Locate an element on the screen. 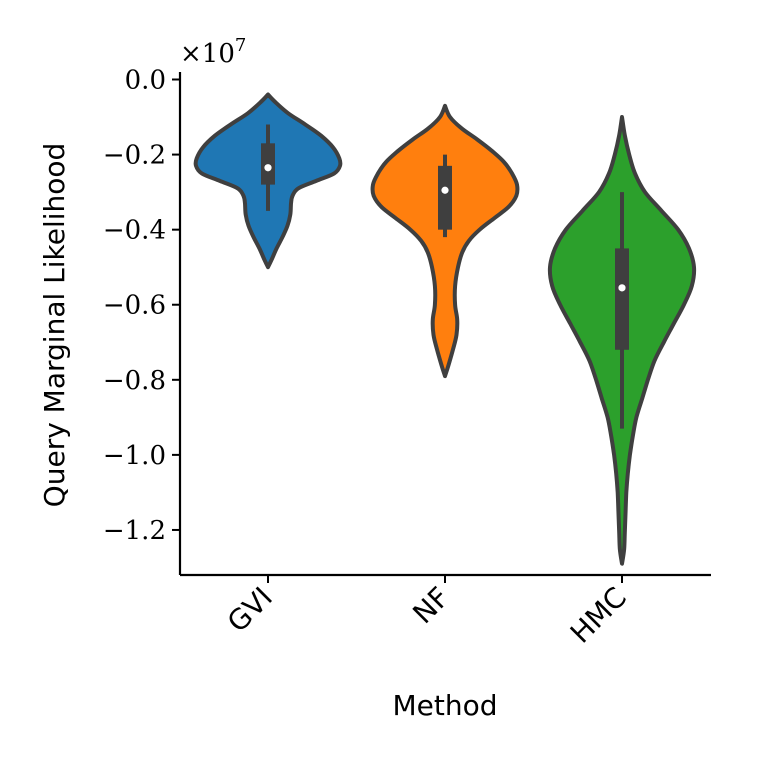  y-tick-label: −0.8 is located at coordinates (134, 381).